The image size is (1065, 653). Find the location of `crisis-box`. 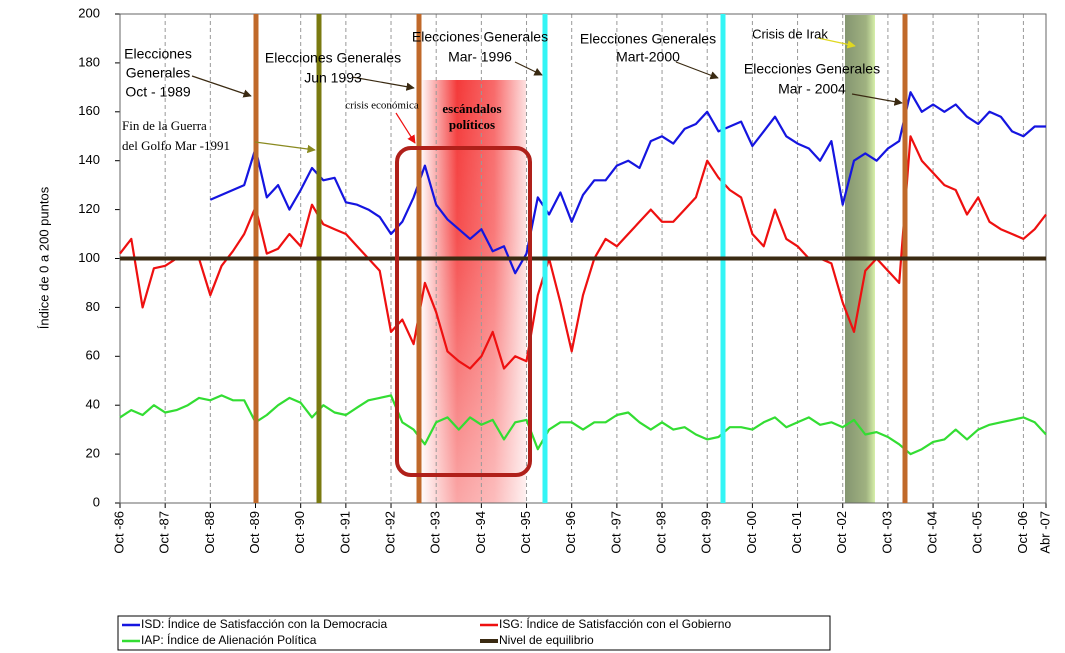

crisis-box is located at coordinates (463, 311).